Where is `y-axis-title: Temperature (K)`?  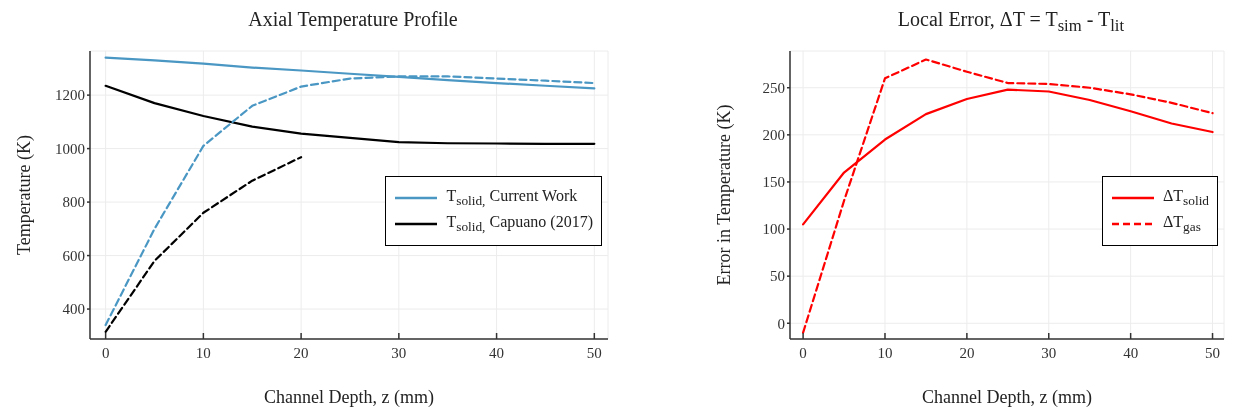 y-axis-title: Temperature (K) is located at coordinates (25, 195).